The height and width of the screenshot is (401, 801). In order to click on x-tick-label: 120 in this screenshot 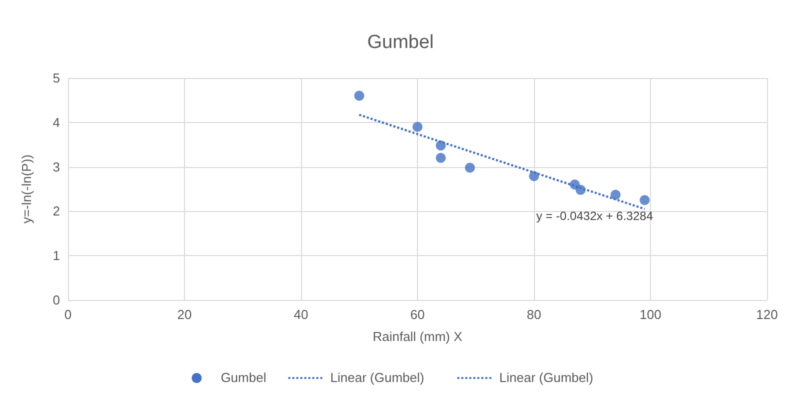, I will do `click(767, 314)`.